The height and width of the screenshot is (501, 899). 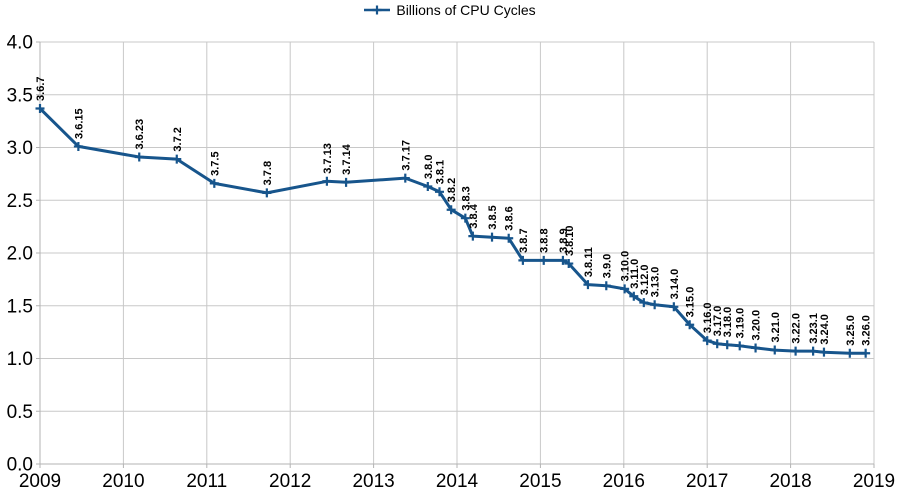 I want to click on data-point-label: 3.20.0, so click(x=757, y=325).